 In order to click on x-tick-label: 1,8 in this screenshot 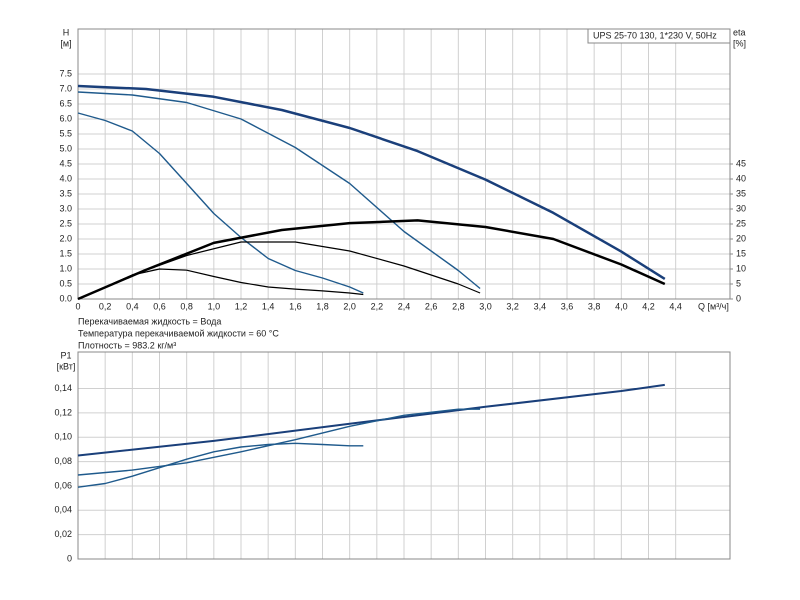, I will do `click(322, 306)`.